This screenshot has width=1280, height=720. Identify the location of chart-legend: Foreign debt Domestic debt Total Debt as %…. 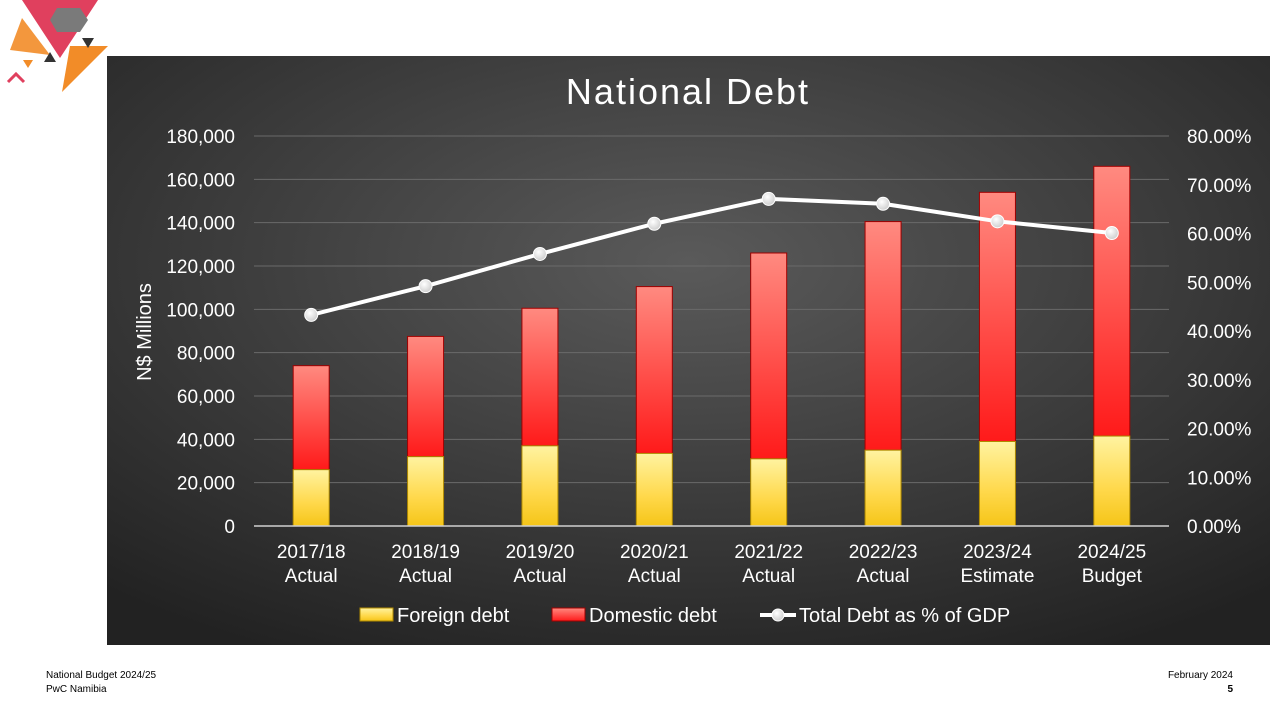
(684, 616).